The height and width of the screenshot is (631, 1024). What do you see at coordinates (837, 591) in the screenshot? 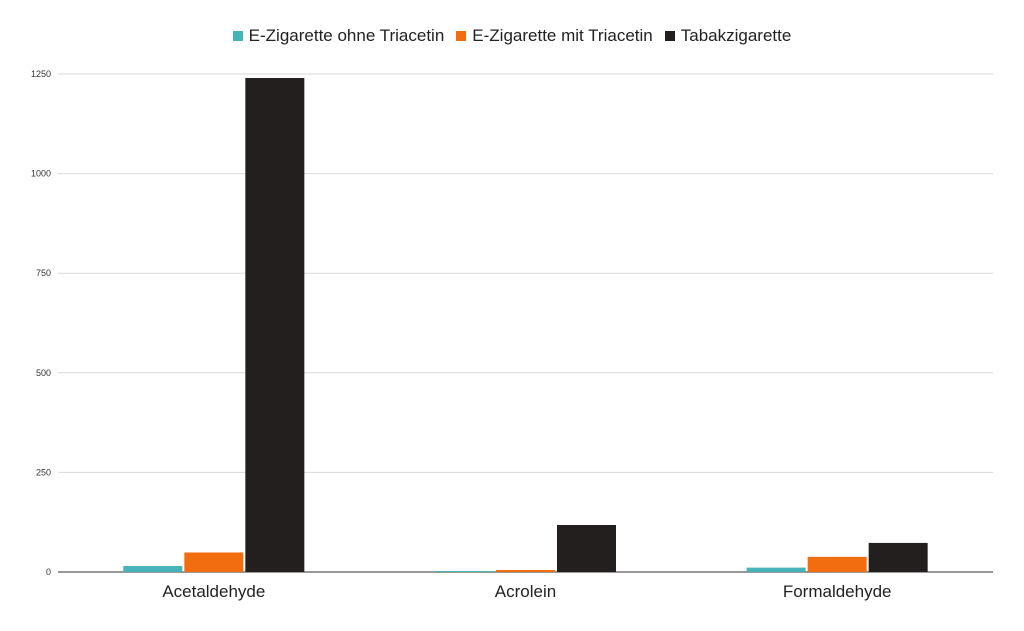
I see `x-category-label: Formaldehyde` at bounding box center [837, 591].